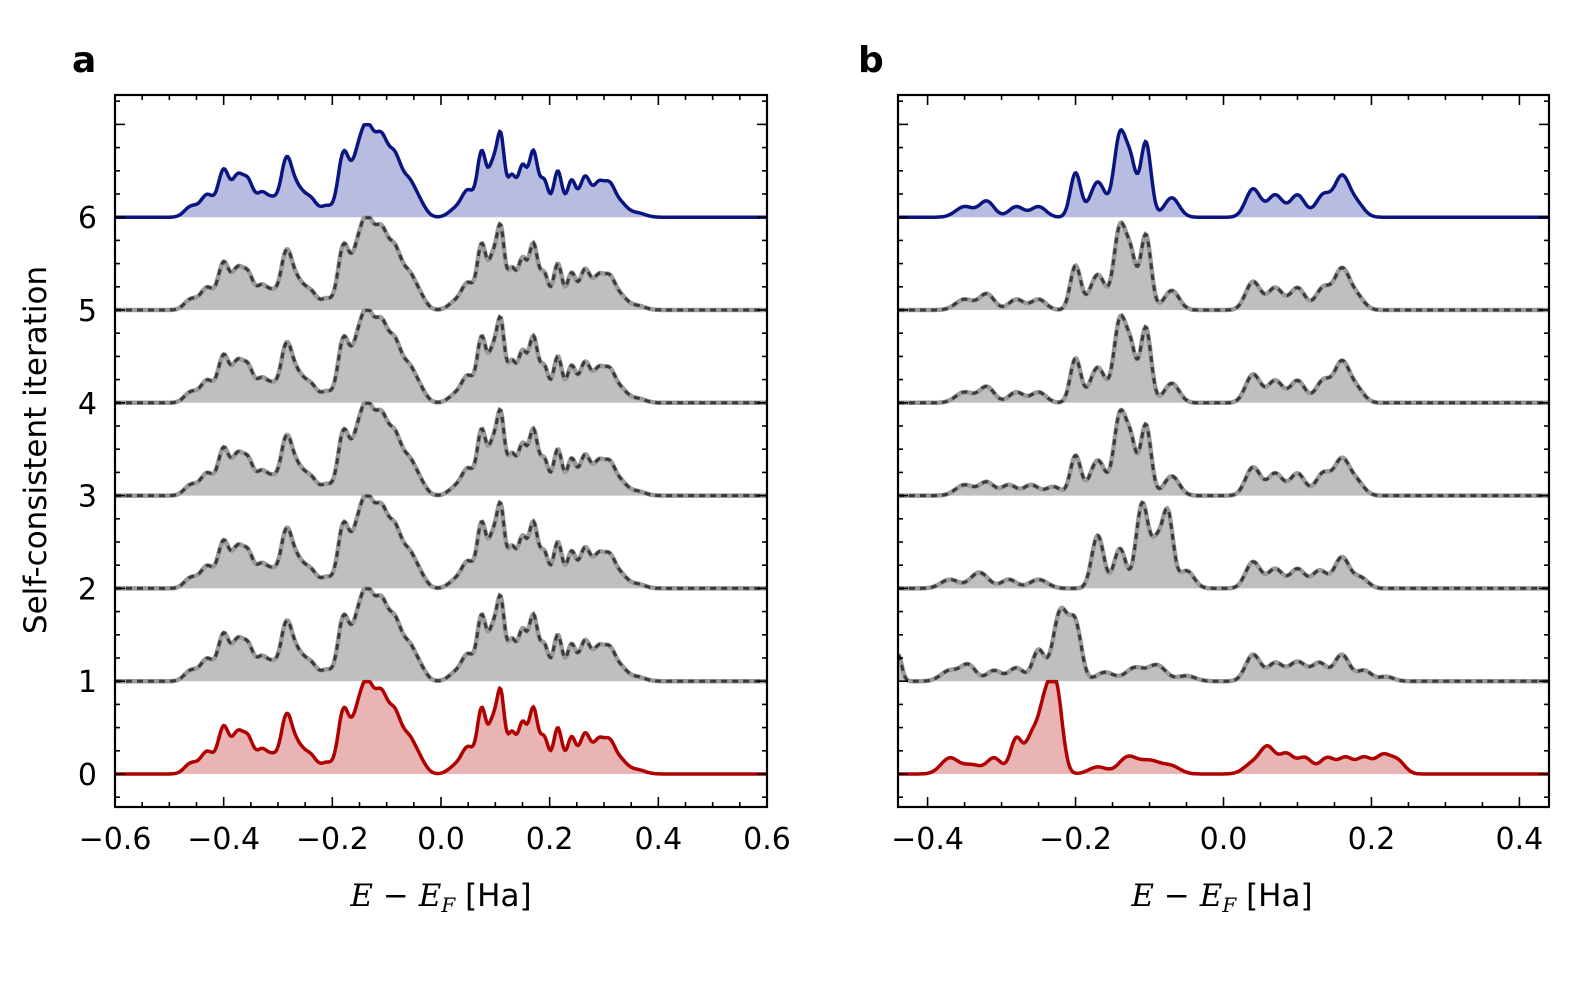  Describe the element at coordinates (87, 682) in the screenshot. I see `y-tick-label: 1` at that location.